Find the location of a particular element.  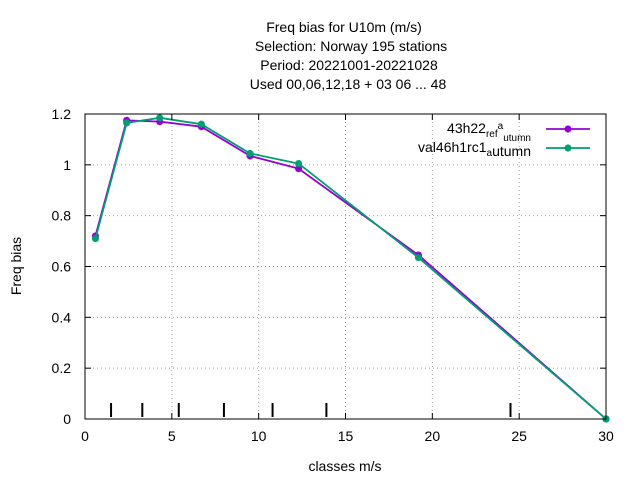

y-tick-label: 0.6 is located at coordinates (62, 267).